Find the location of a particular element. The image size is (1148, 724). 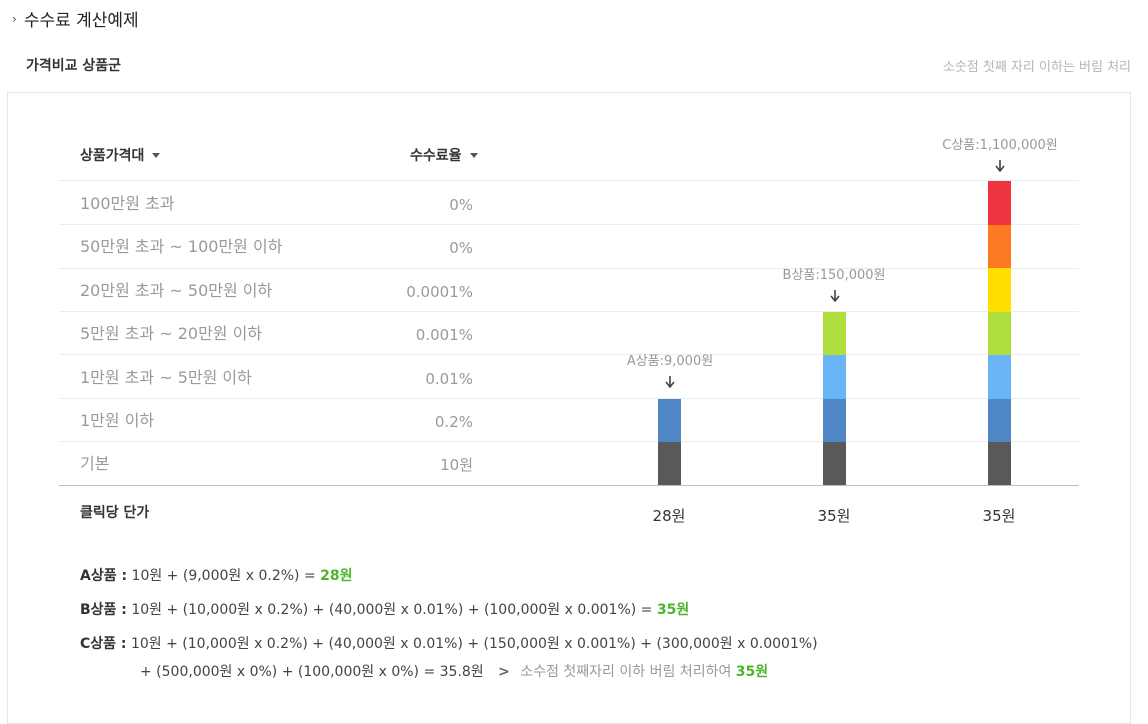

tier-rate: 0.2% is located at coordinates (453, 422).